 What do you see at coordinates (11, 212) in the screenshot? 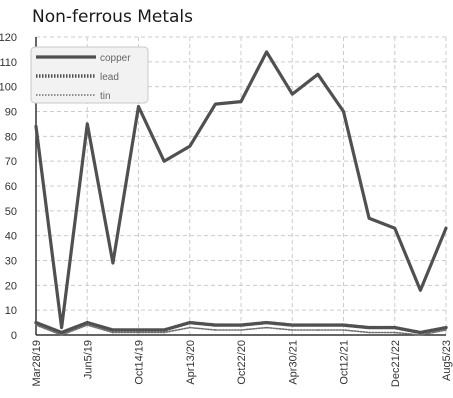
I see `y-tick-label: 50` at bounding box center [11, 212].